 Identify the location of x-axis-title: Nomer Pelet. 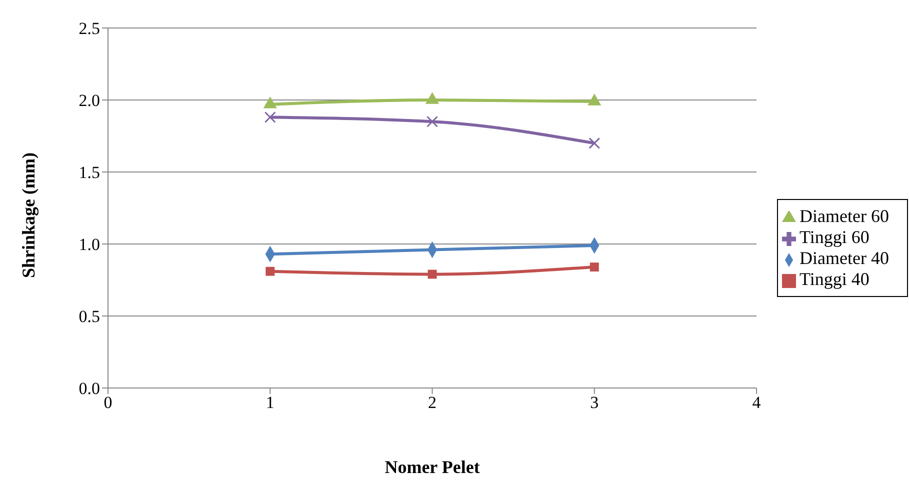
(432, 467).